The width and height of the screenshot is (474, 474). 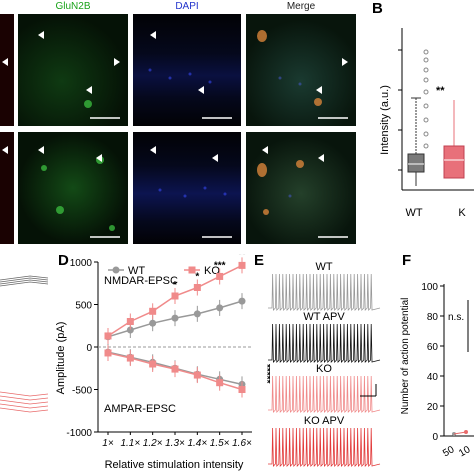 I want to click on boxplot-panel: Intensity (a.u.) ** WT K, so click(x=427, y=123).